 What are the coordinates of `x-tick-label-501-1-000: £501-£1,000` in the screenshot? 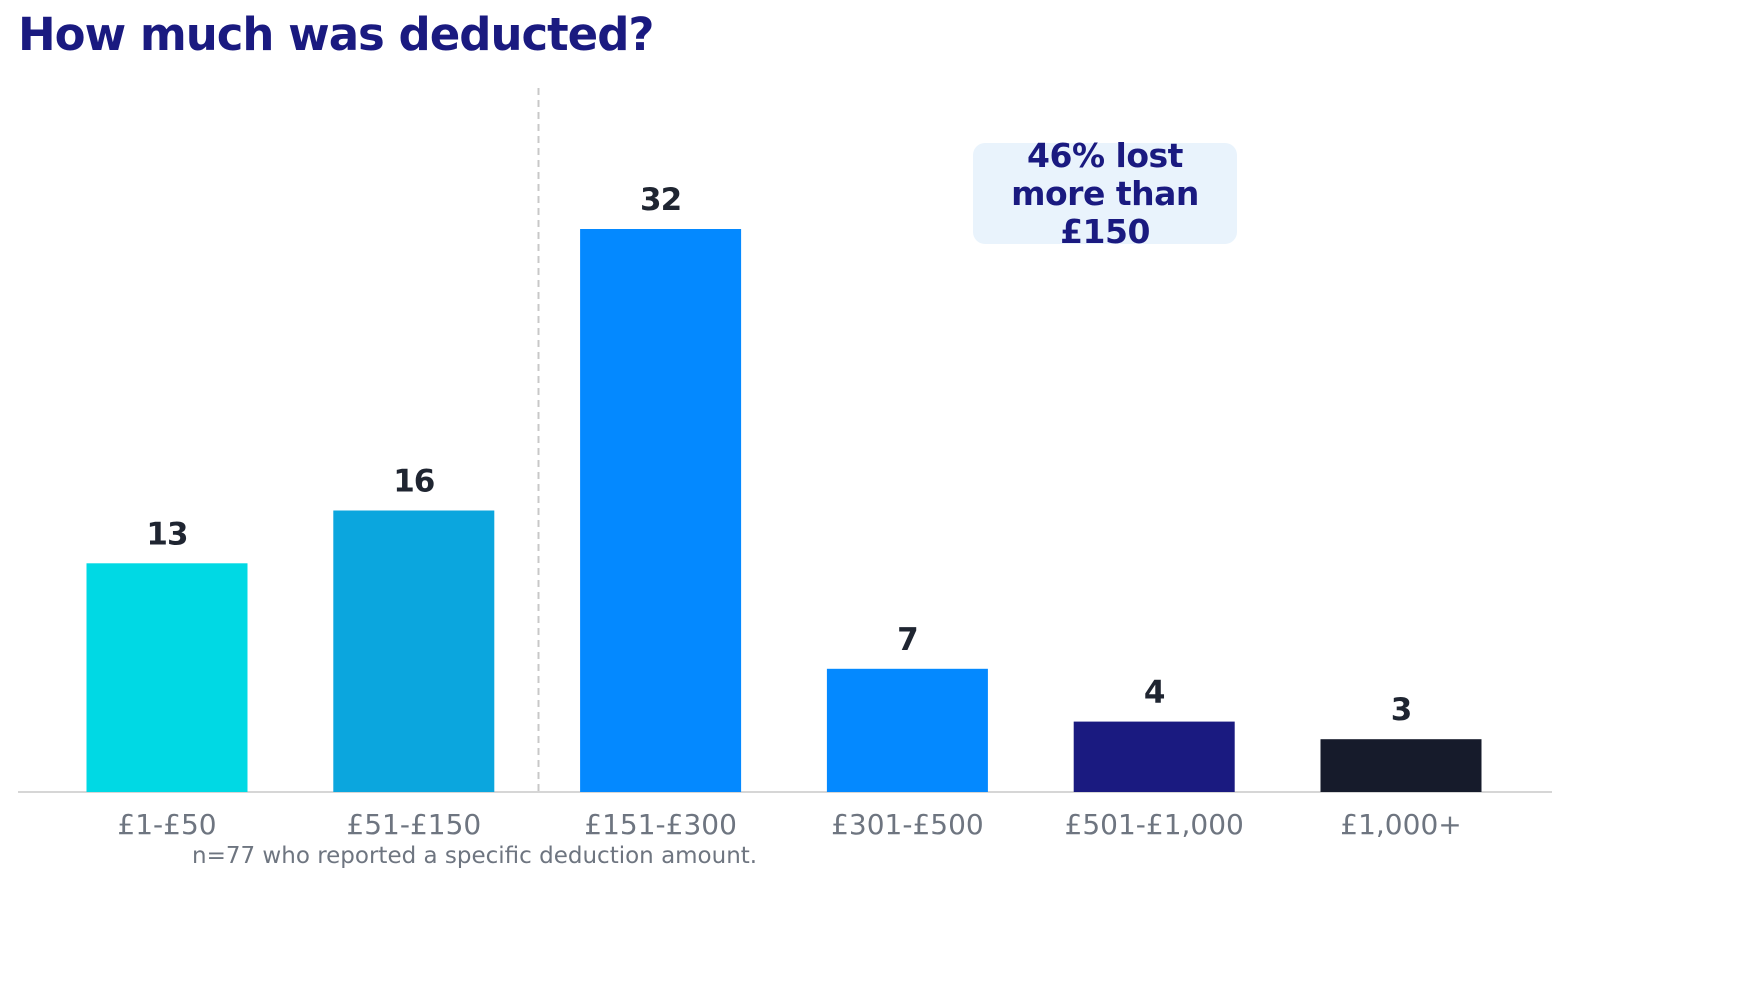 It's located at (1154, 824).